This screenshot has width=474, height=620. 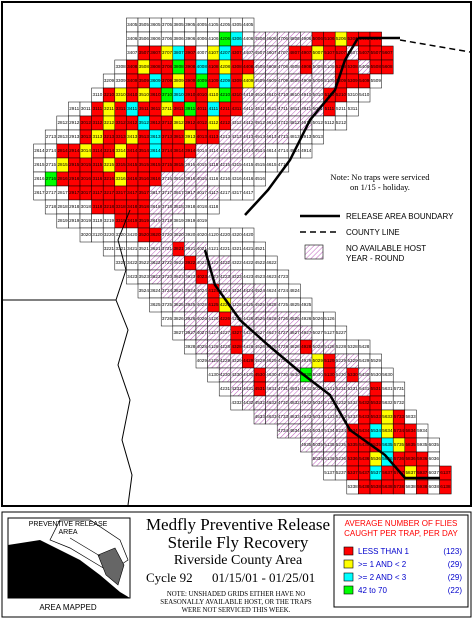 I want to click on grid-label: 5538, so click(x=376, y=486).